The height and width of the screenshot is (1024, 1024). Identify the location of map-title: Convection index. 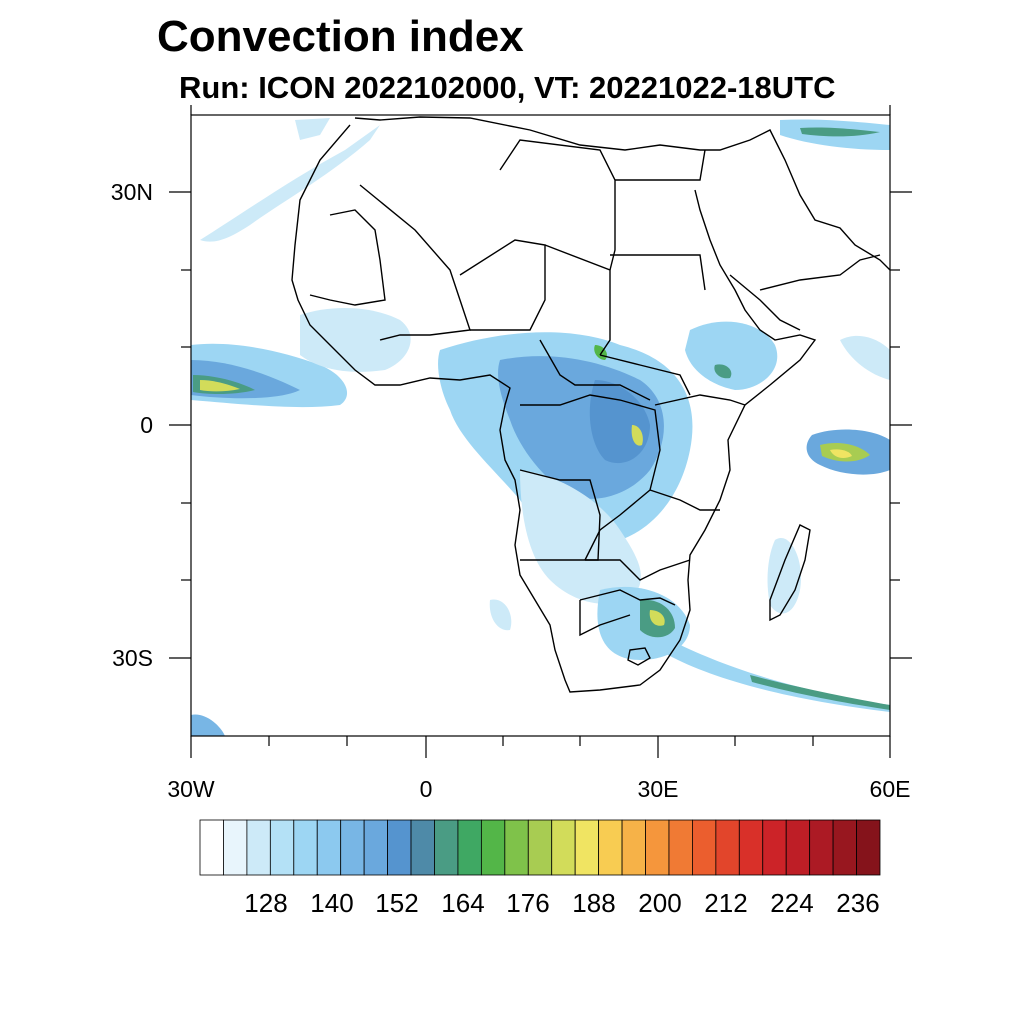
(340, 36).